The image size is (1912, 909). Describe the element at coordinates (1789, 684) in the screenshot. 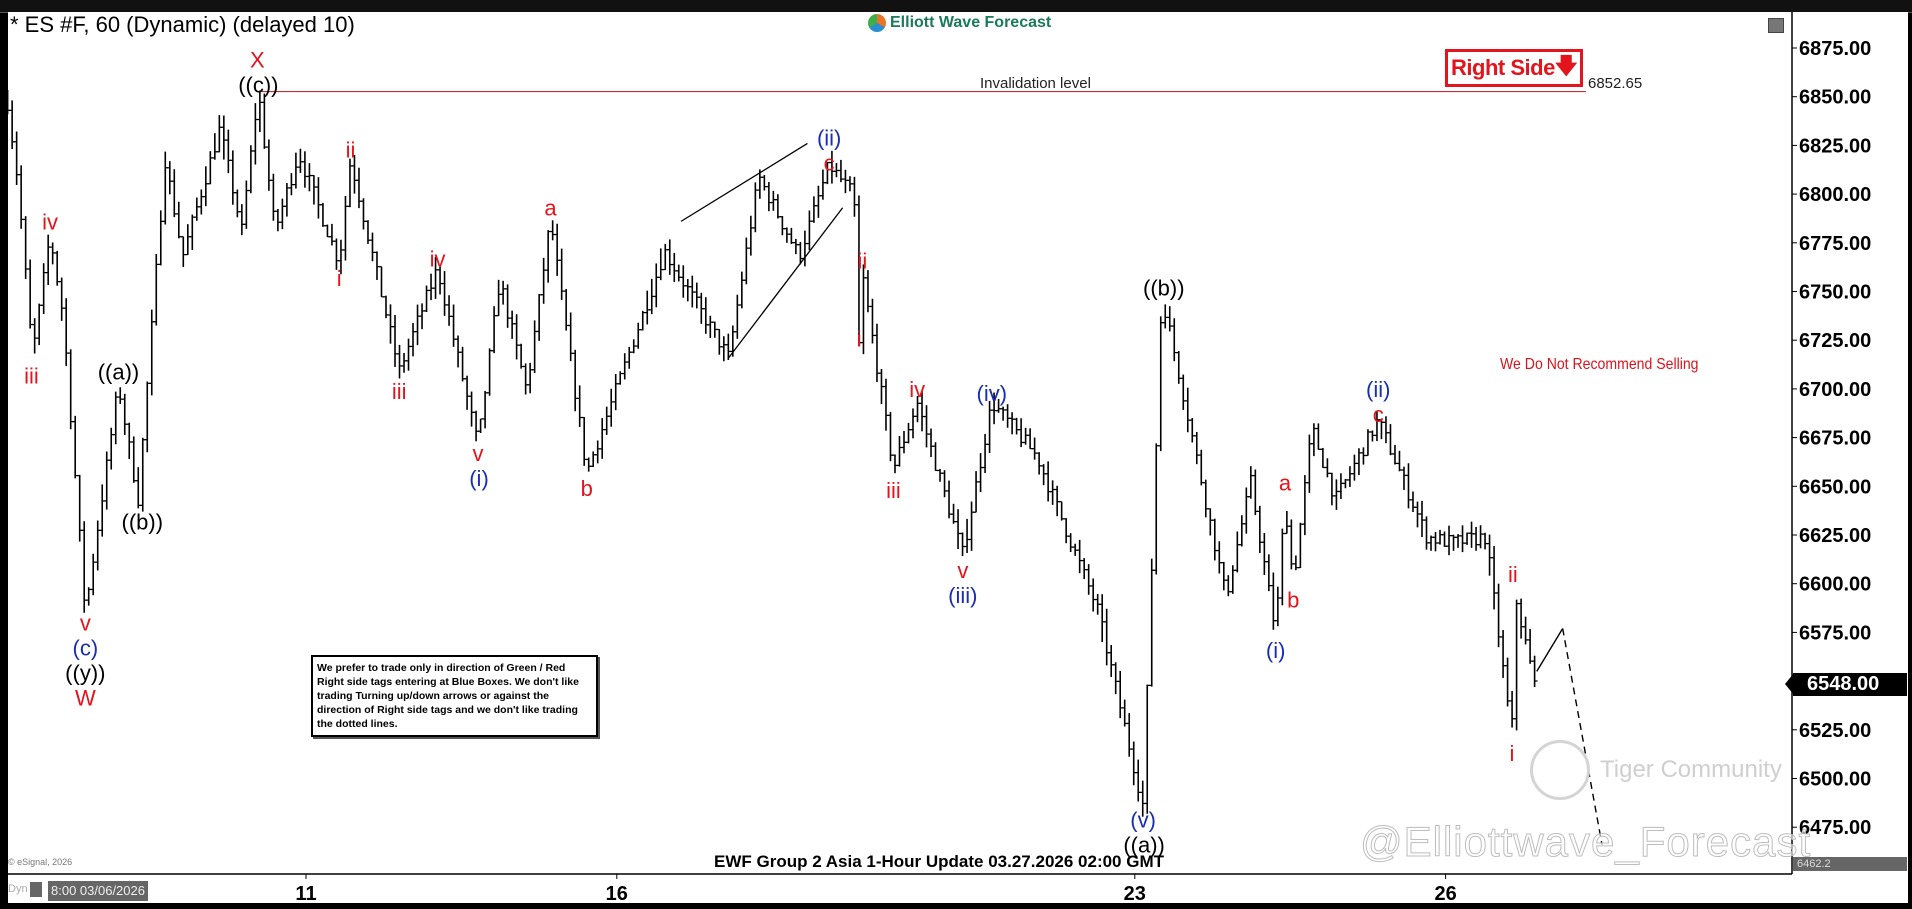

I see `last-price-pointer` at that location.